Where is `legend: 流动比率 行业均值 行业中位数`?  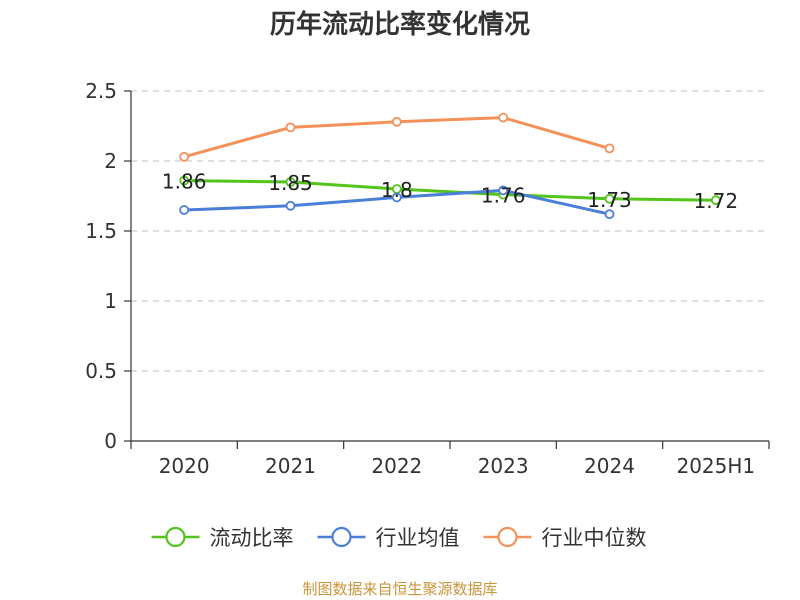
legend: 流动比率 行业均值 行业中位数 is located at coordinates (399, 538).